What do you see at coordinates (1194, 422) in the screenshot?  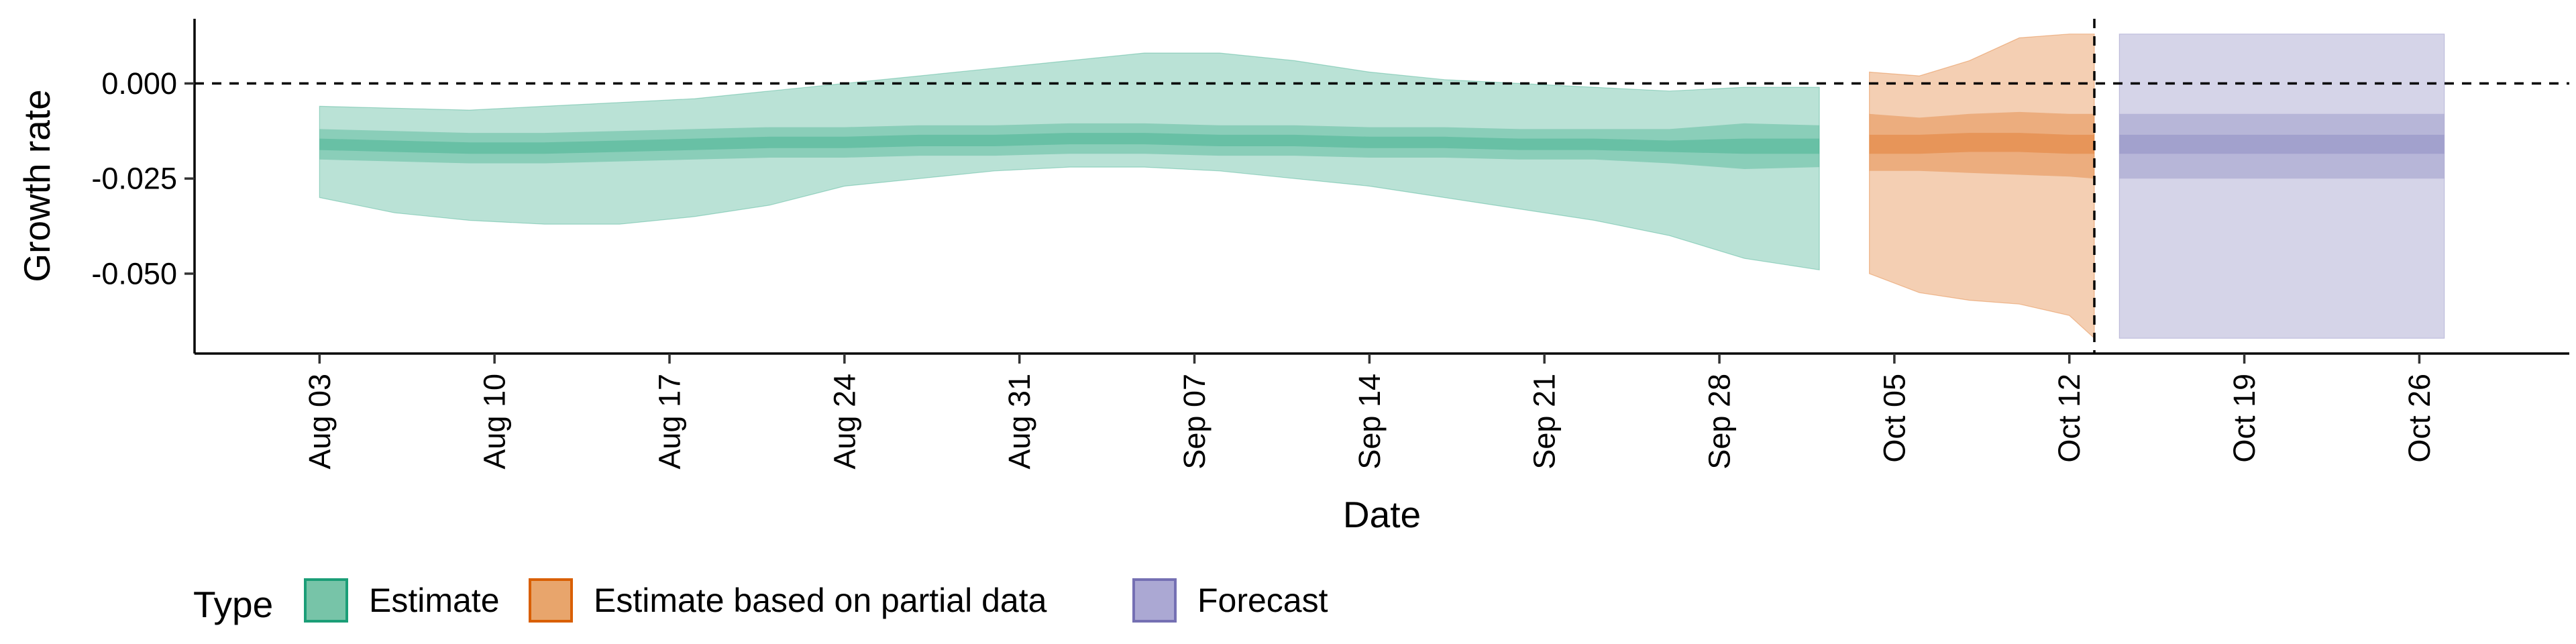 I see `x-tick-label: Sep 07` at bounding box center [1194, 422].